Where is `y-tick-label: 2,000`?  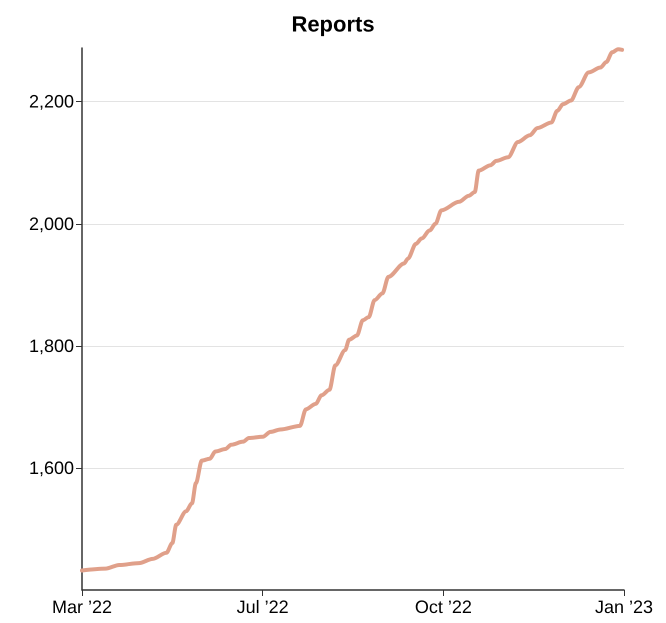 y-tick-label: 2,000 is located at coordinates (51, 224).